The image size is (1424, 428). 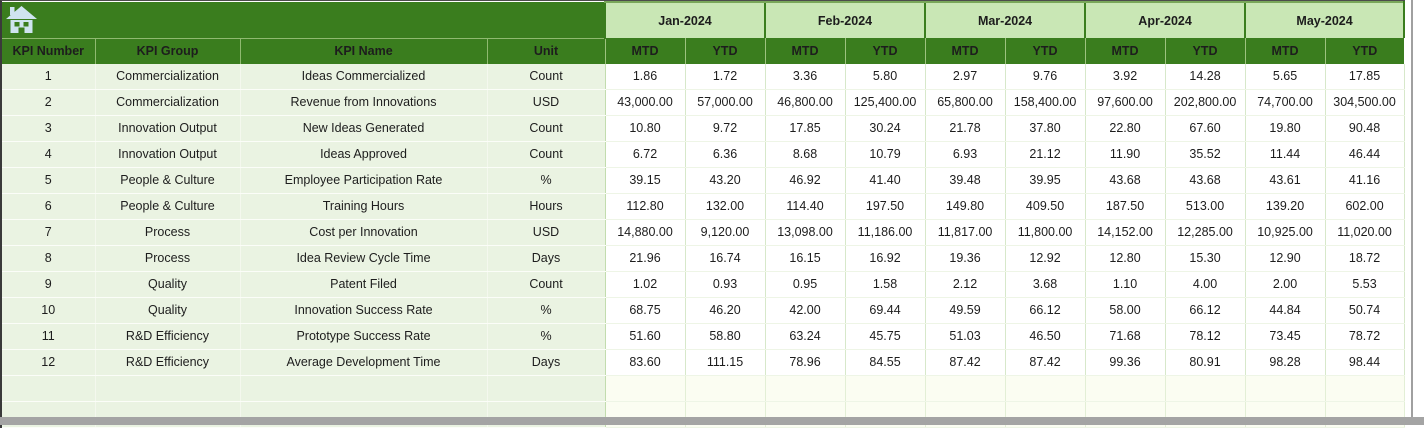 I want to click on kpi-value-cell: 1.86, so click(x=645, y=76).